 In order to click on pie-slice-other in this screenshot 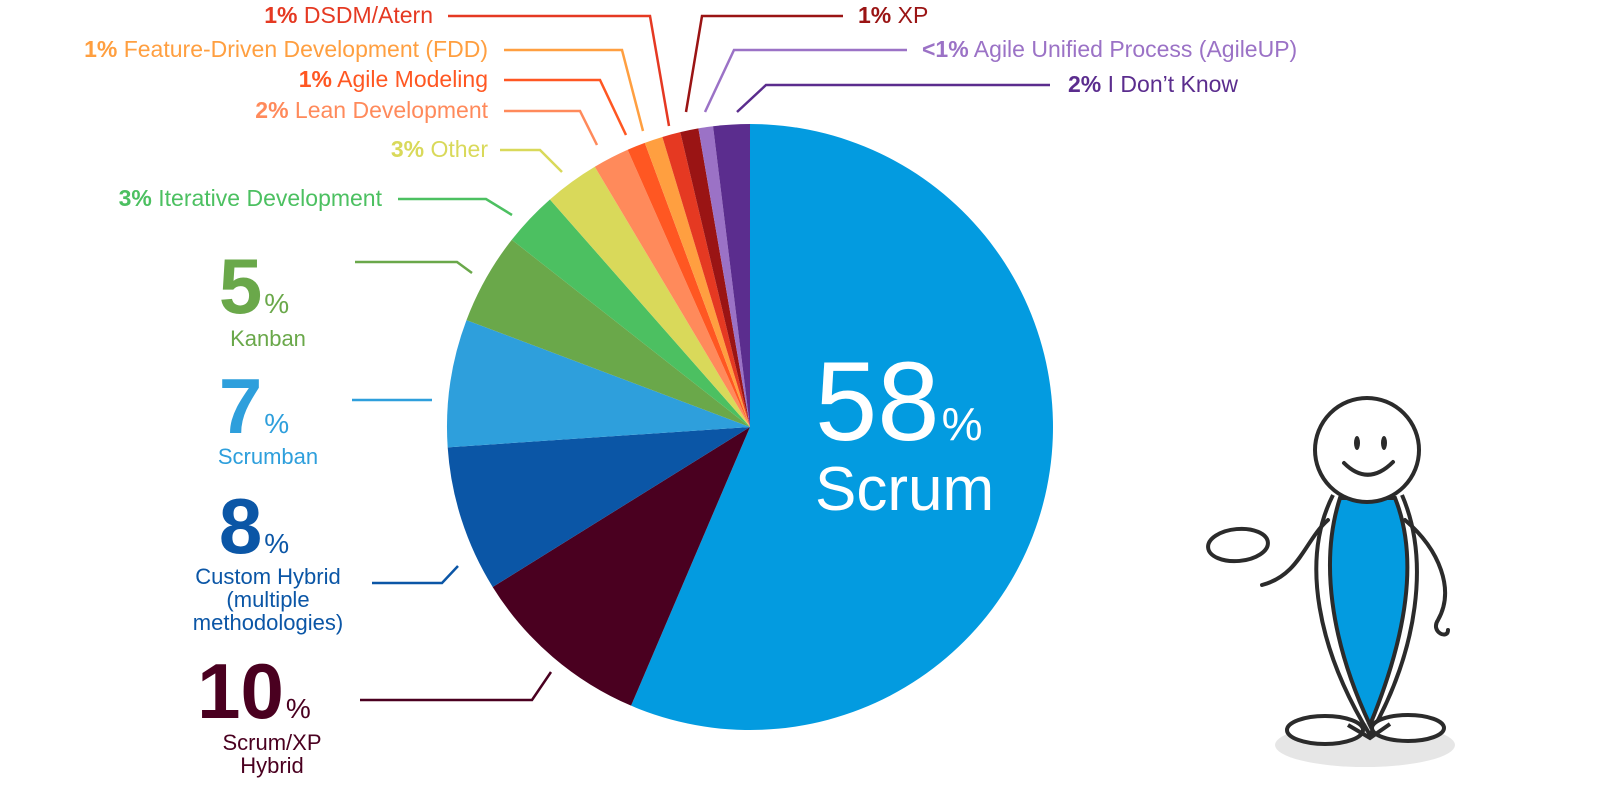, I will do `click(649, 296)`.